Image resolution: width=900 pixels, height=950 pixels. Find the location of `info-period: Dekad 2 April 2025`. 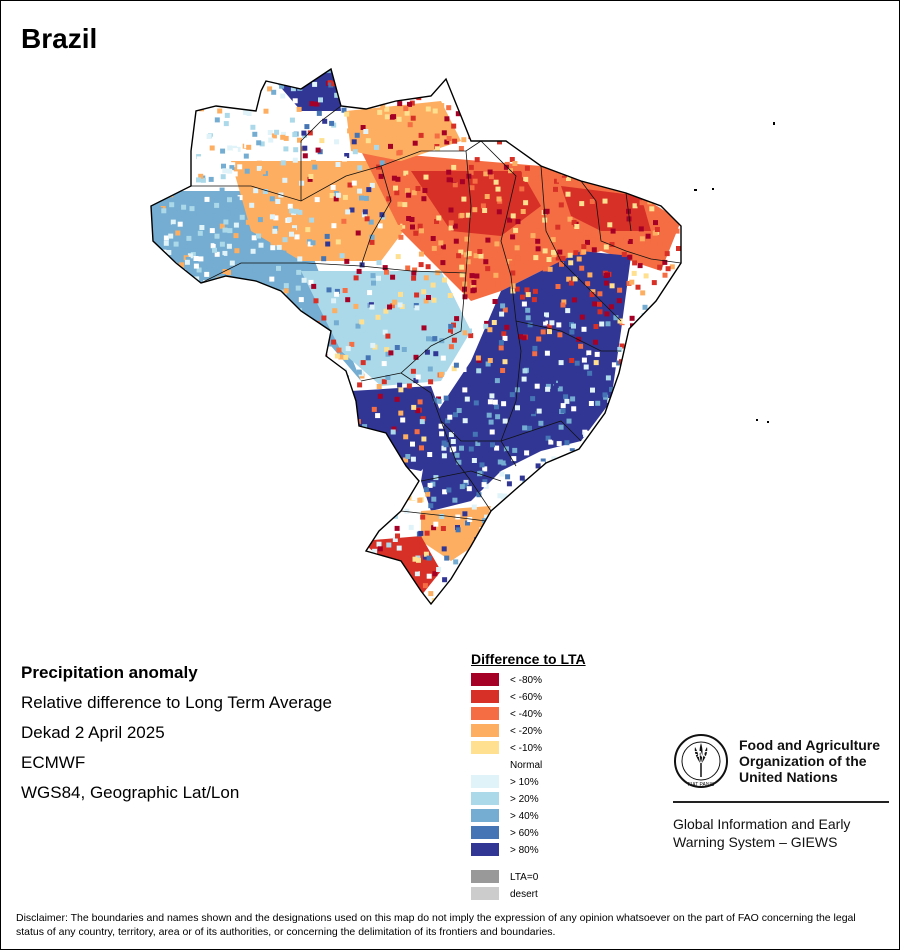

info-period: Dekad 2 April 2025 is located at coordinates (93, 732).